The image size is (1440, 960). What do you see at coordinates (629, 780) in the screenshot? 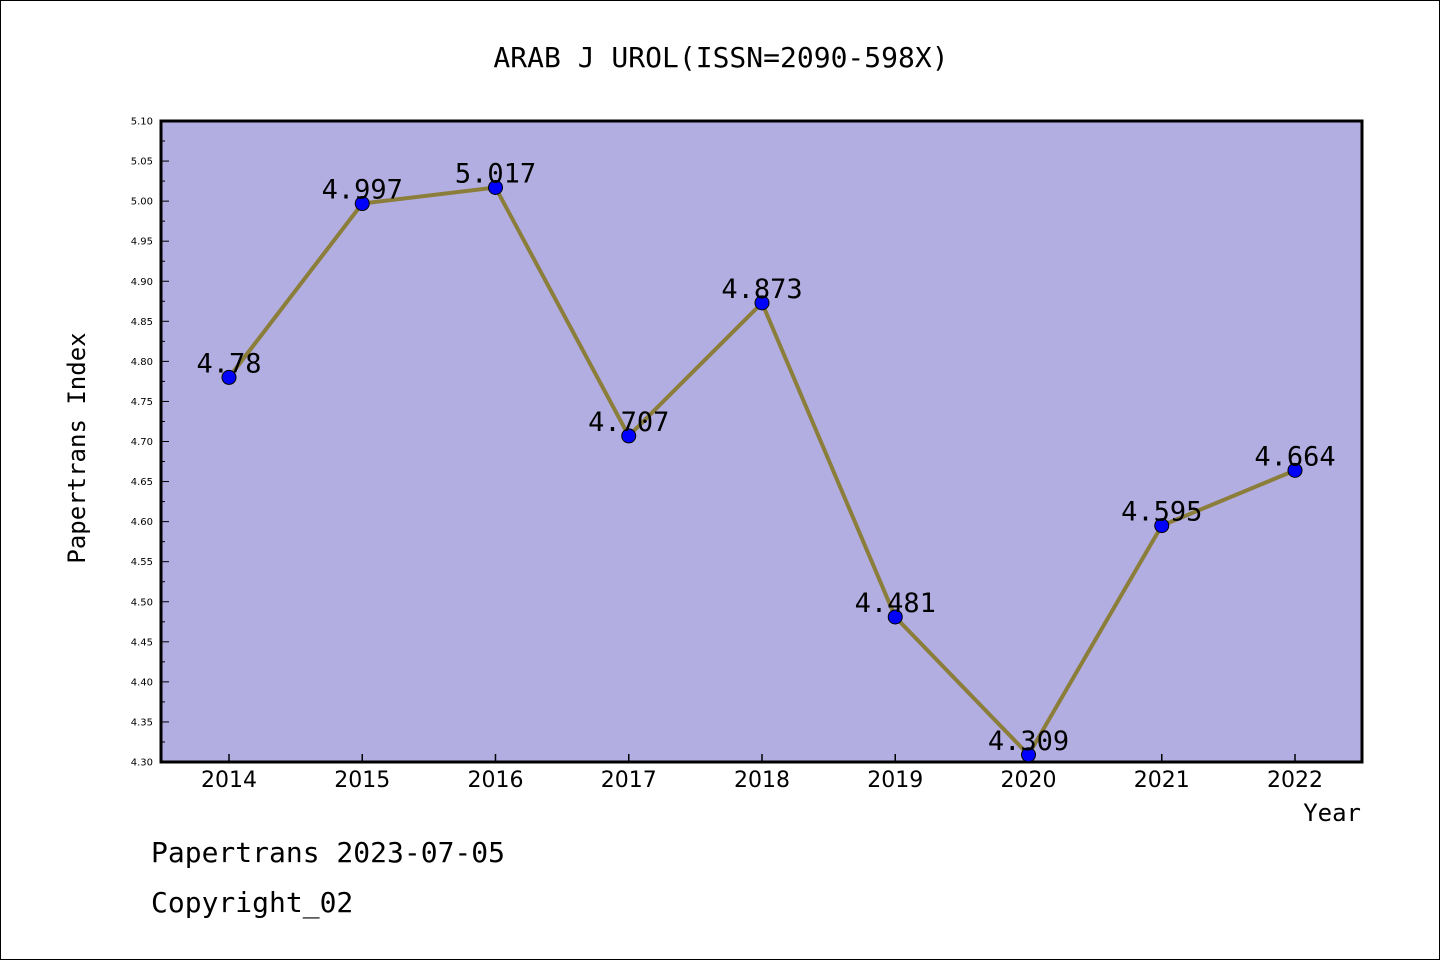
I see `x-tick-label: 2017` at bounding box center [629, 780].